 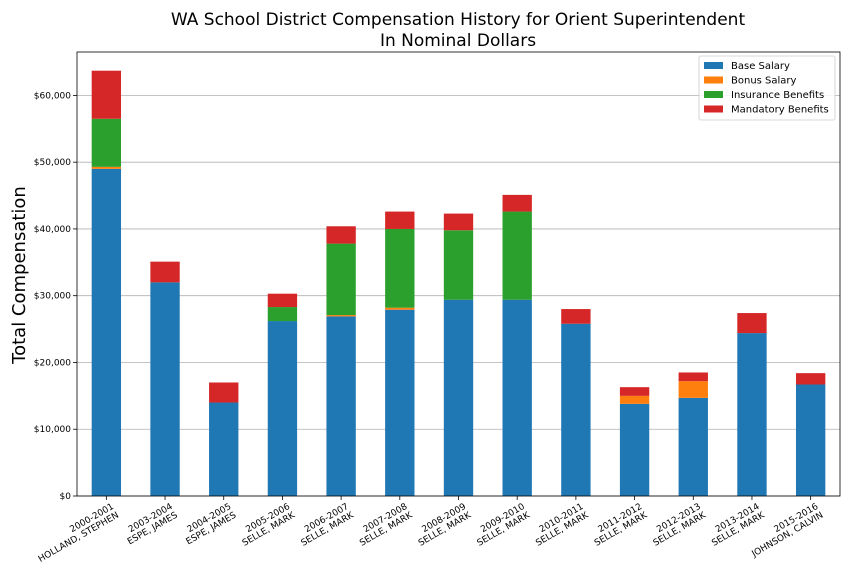 I want to click on x-tick-label-line: HOLLAND, STEPHEN, so click(x=79, y=538).